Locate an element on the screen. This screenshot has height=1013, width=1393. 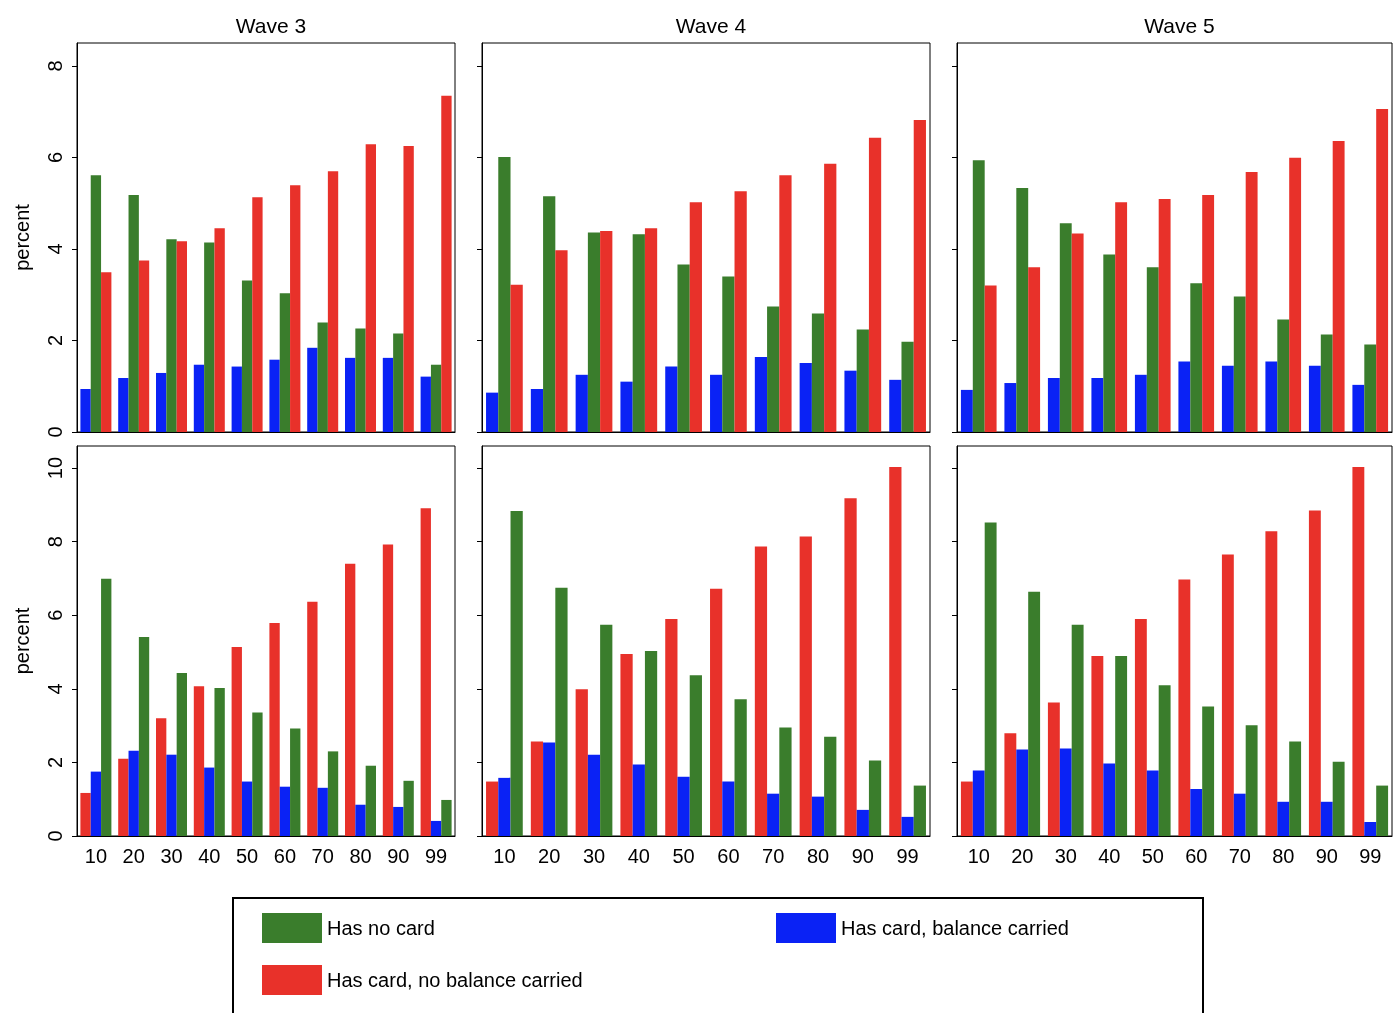
y-tick-label: 4 is located at coordinates (55, 689).